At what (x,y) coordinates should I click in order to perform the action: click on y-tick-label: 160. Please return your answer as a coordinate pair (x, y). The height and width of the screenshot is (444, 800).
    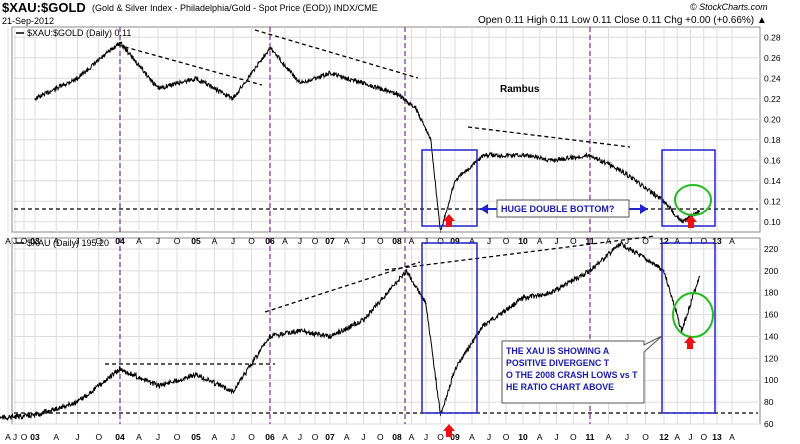
    Looking at the image, I should click on (771, 315).